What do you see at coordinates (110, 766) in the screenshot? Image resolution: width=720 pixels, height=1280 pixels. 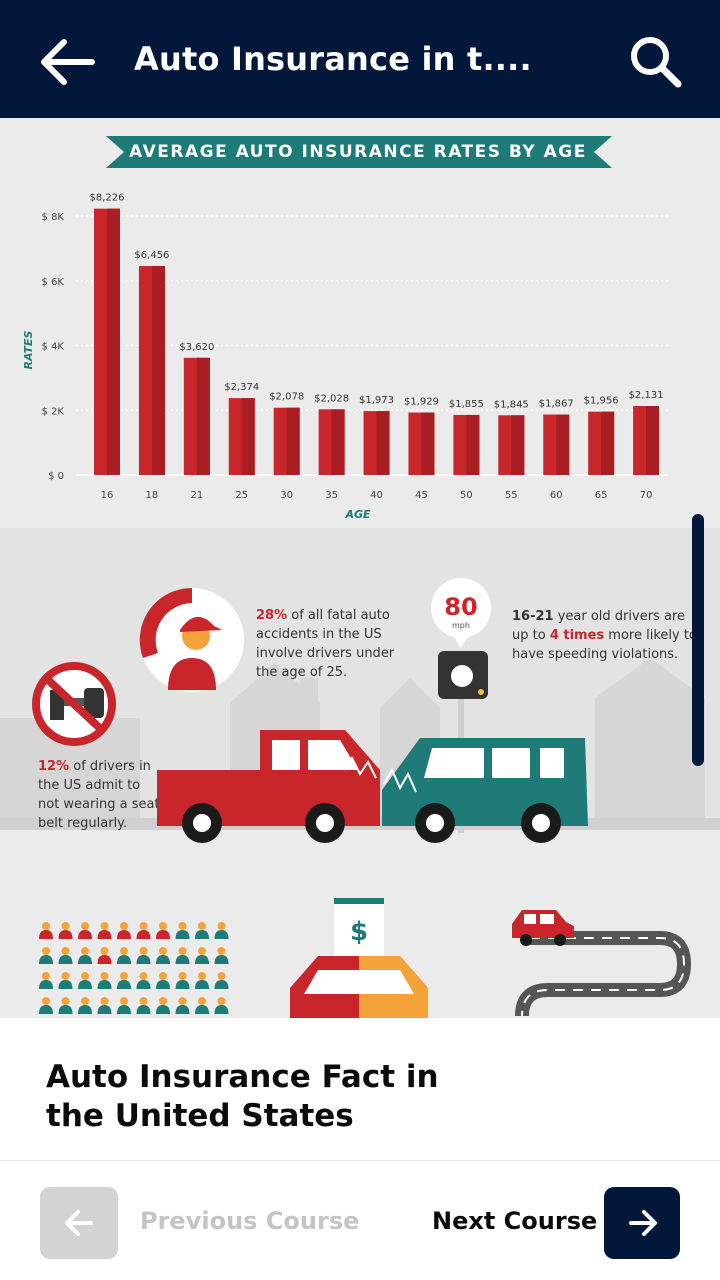 I see `seatbelt-text-1: of drivers in` at bounding box center [110, 766].